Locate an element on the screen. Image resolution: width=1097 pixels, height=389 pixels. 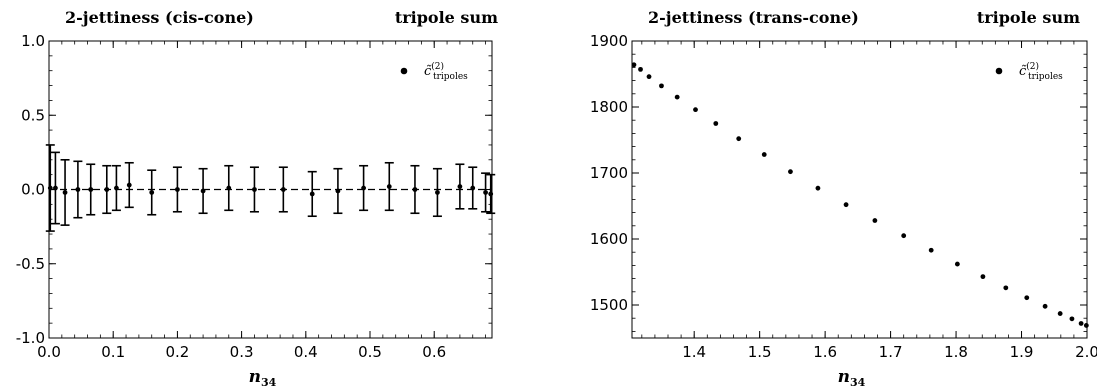
y-tick-label: 1700 is located at coordinates (609, 173).